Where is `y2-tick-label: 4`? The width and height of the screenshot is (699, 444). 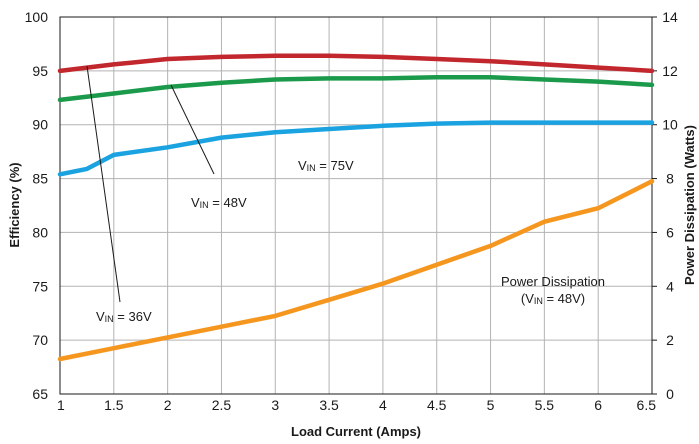 y2-tick-label: 4 is located at coordinates (670, 286).